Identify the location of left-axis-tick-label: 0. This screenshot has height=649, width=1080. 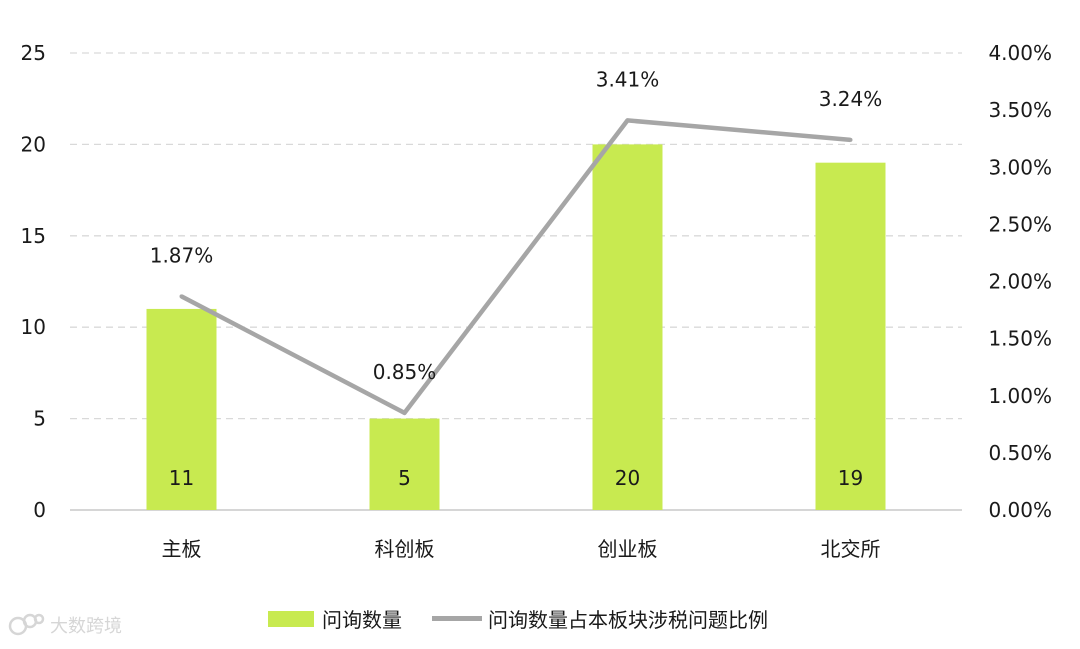
(39, 510).